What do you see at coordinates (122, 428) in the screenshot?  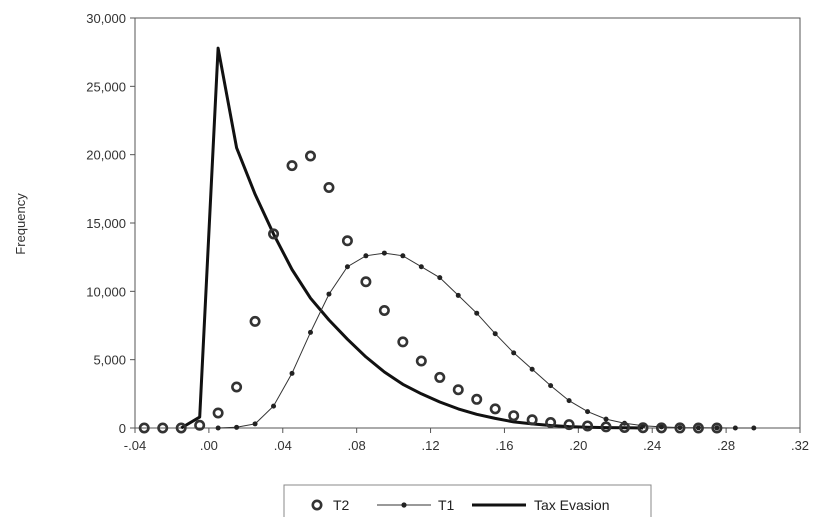 I see `y-tick-label: 0` at bounding box center [122, 428].